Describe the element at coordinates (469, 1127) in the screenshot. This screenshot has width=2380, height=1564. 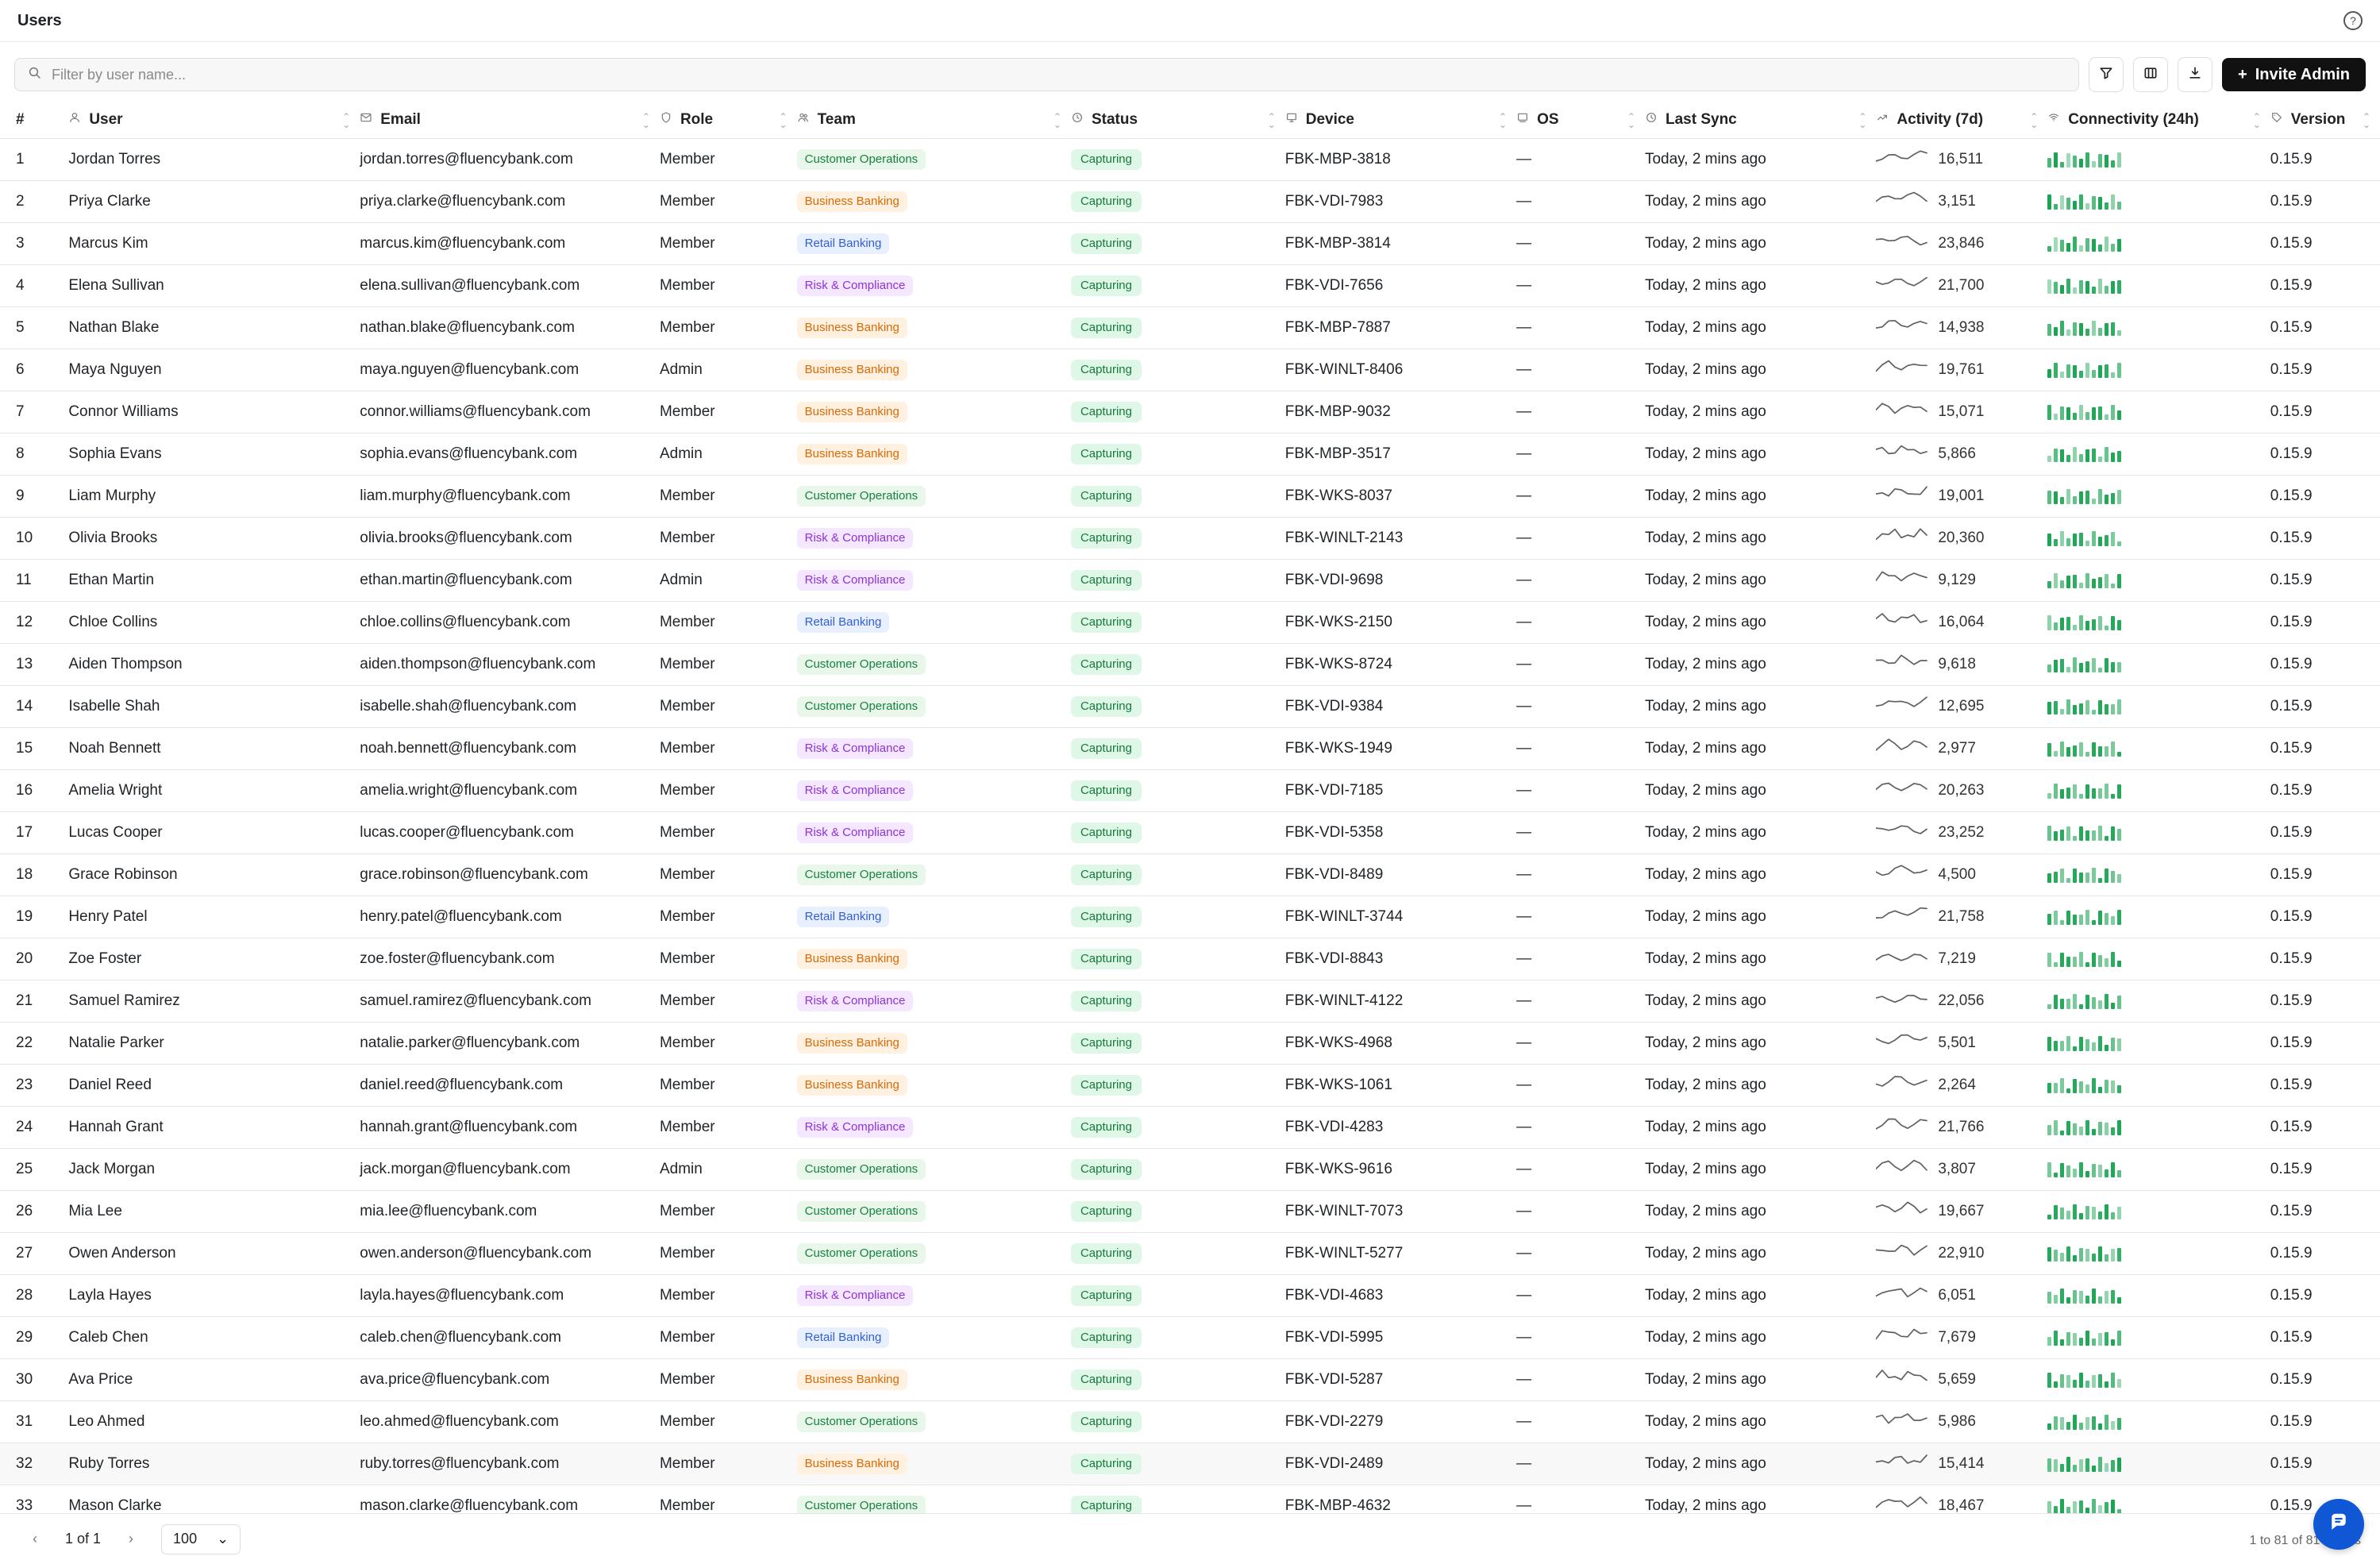
I see `email-address: hannah.grant@fluencybank.com` at that location.